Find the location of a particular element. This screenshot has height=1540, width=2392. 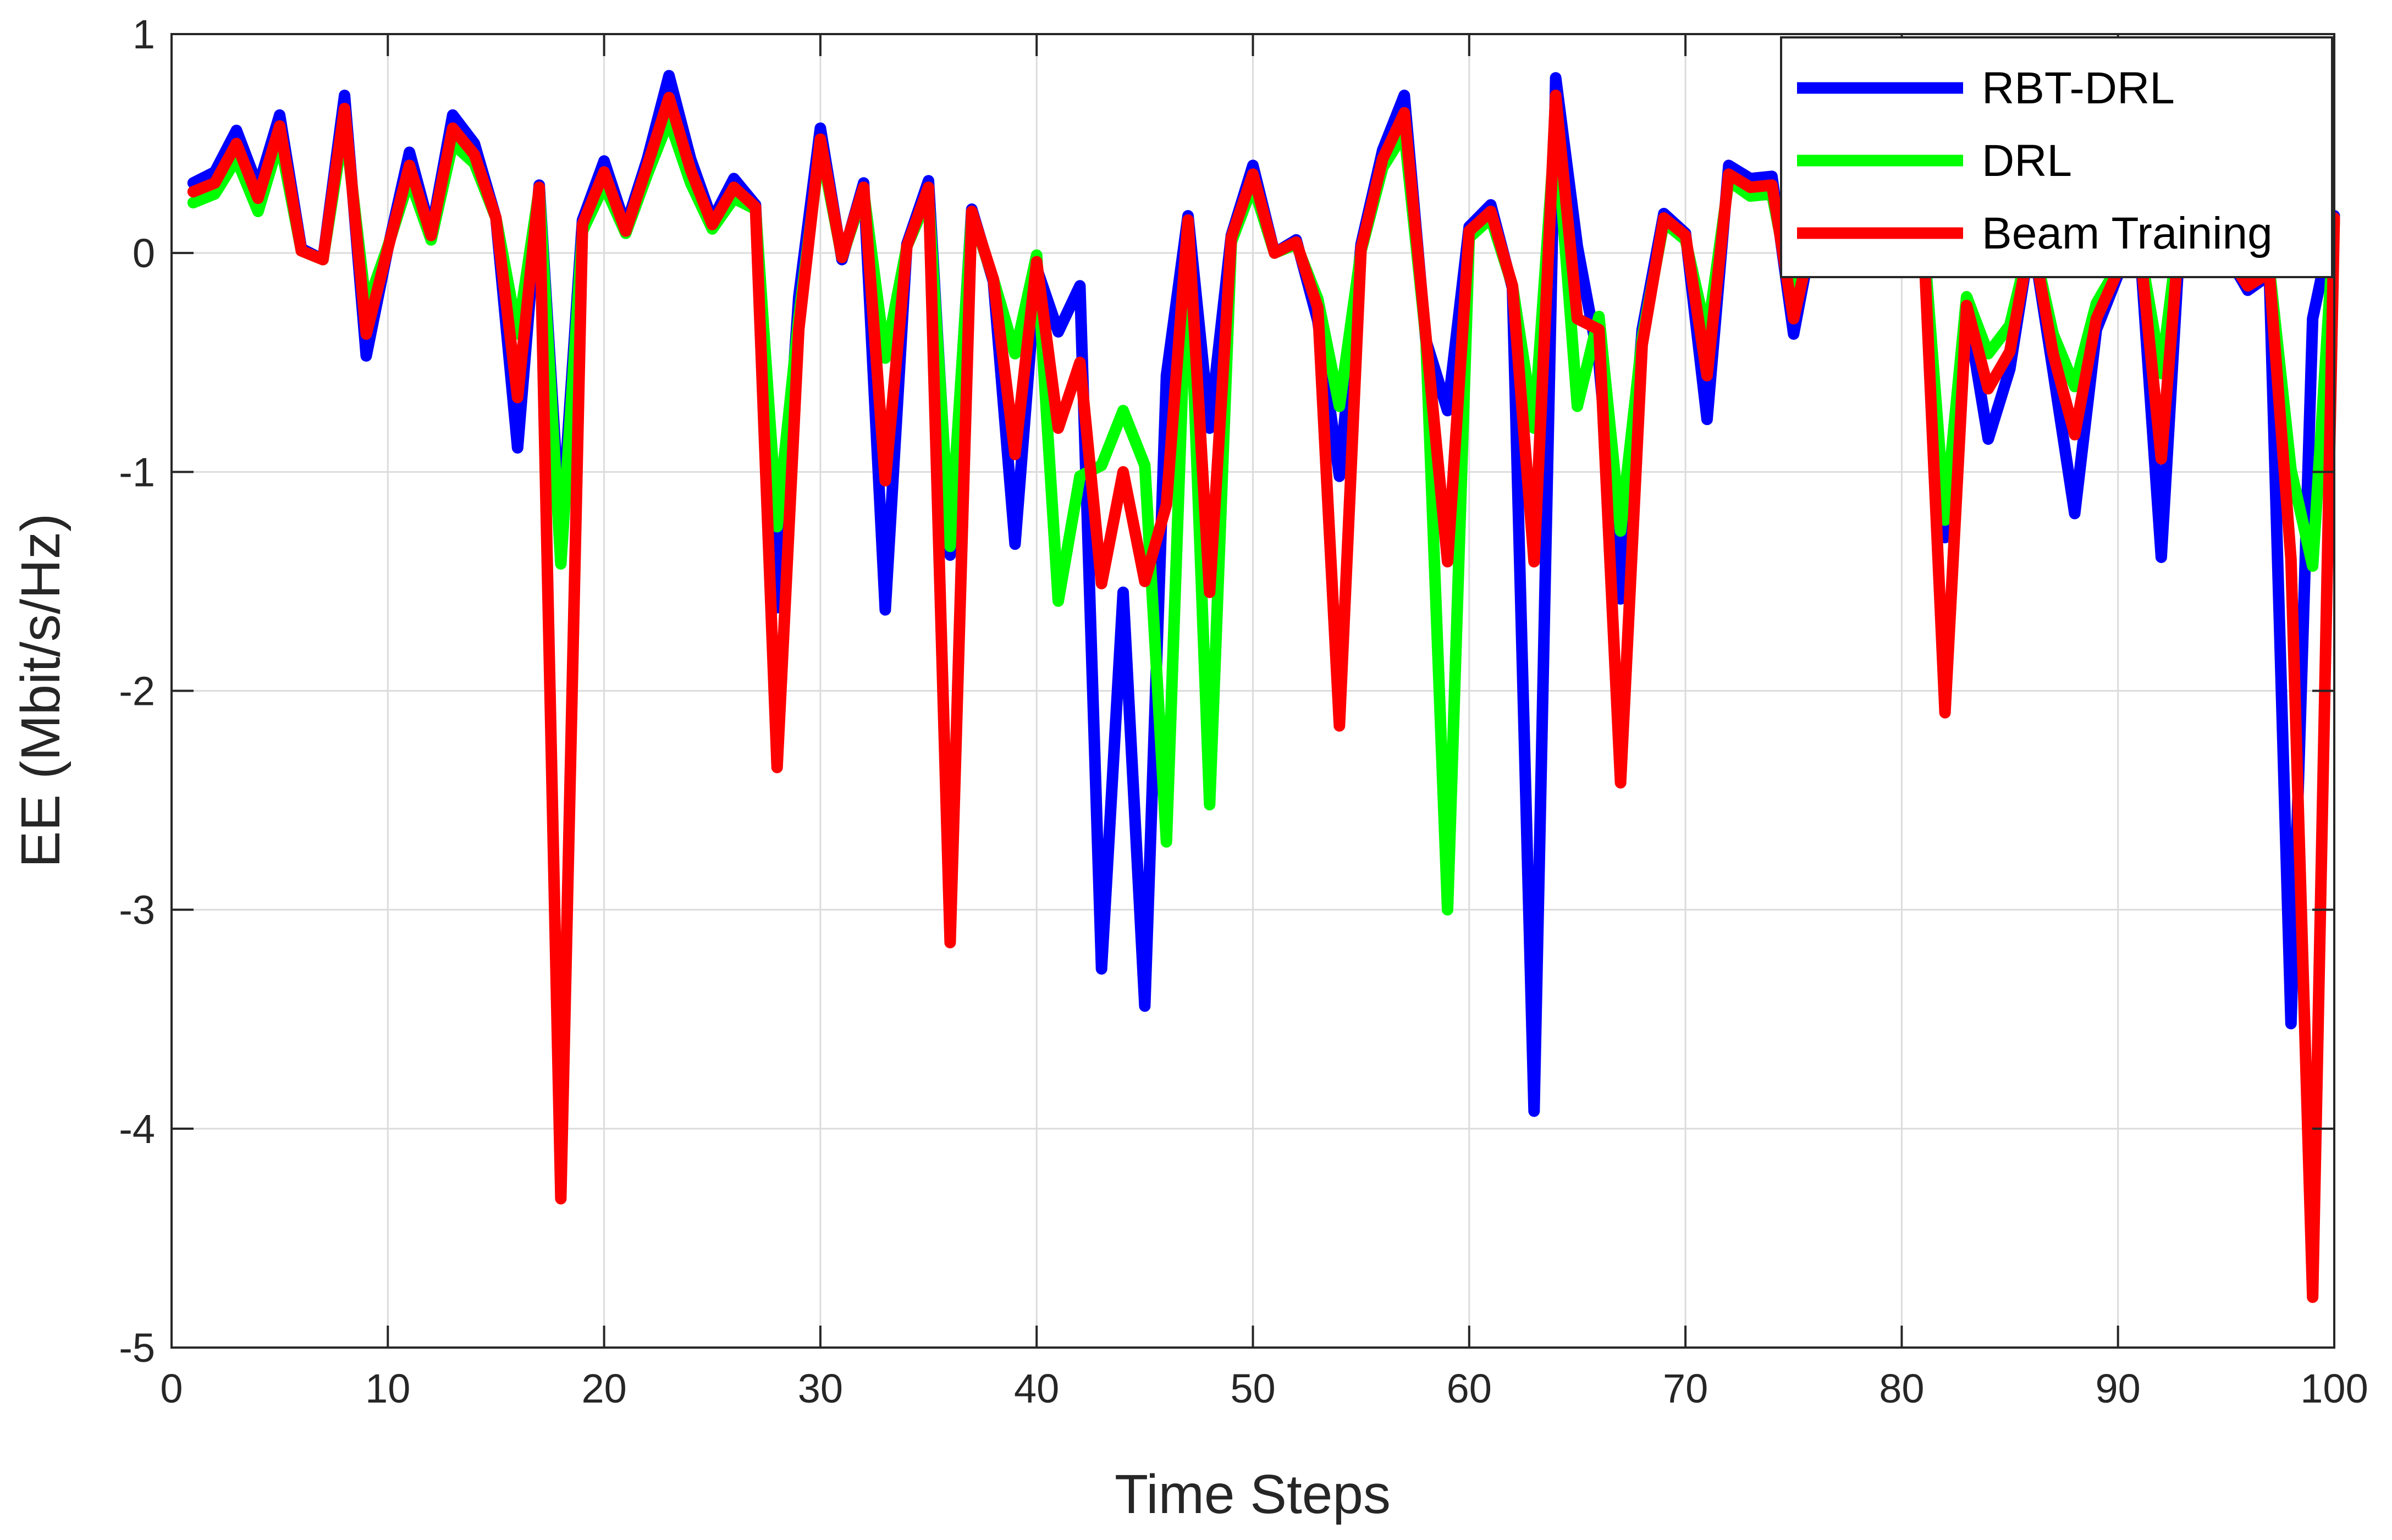

y-tick-label: -4 is located at coordinates (137, 1129).